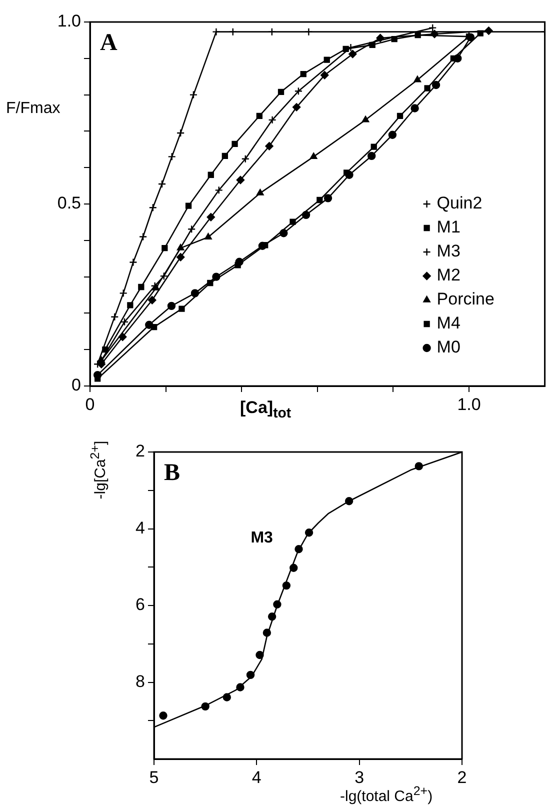  What do you see at coordinates (140, 604) in the screenshot?
I see `y-tick-label: 6` at bounding box center [140, 604].